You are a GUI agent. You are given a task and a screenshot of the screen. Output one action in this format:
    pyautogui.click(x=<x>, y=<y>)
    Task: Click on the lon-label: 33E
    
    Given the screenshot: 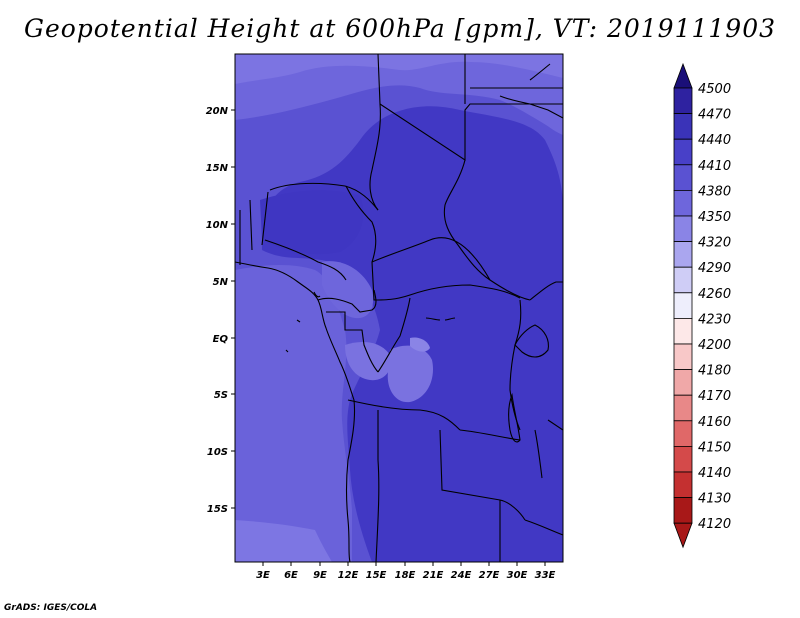 What is the action you would take?
    pyautogui.click(x=545, y=575)
    